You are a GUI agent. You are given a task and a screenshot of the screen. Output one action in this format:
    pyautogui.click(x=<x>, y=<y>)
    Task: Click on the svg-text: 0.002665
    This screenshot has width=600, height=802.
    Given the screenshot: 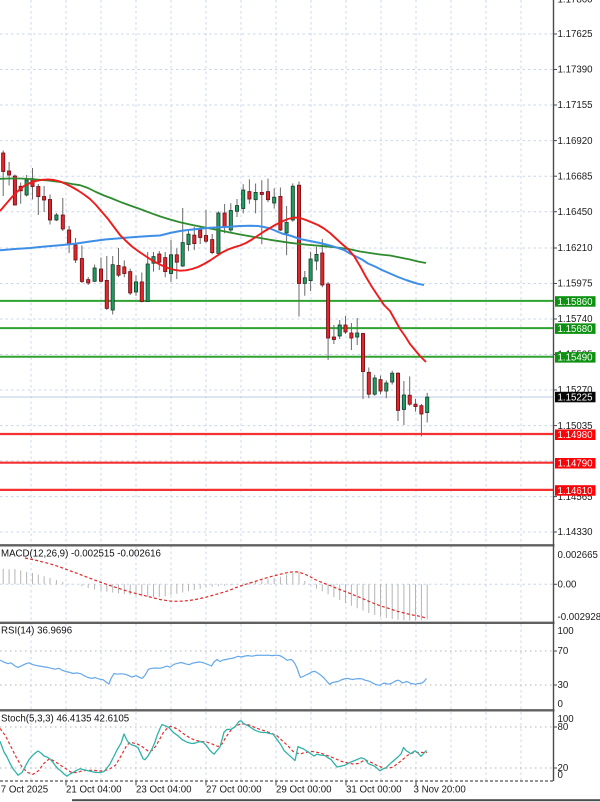 What is the action you would take?
    pyautogui.click(x=578, y=555)
    